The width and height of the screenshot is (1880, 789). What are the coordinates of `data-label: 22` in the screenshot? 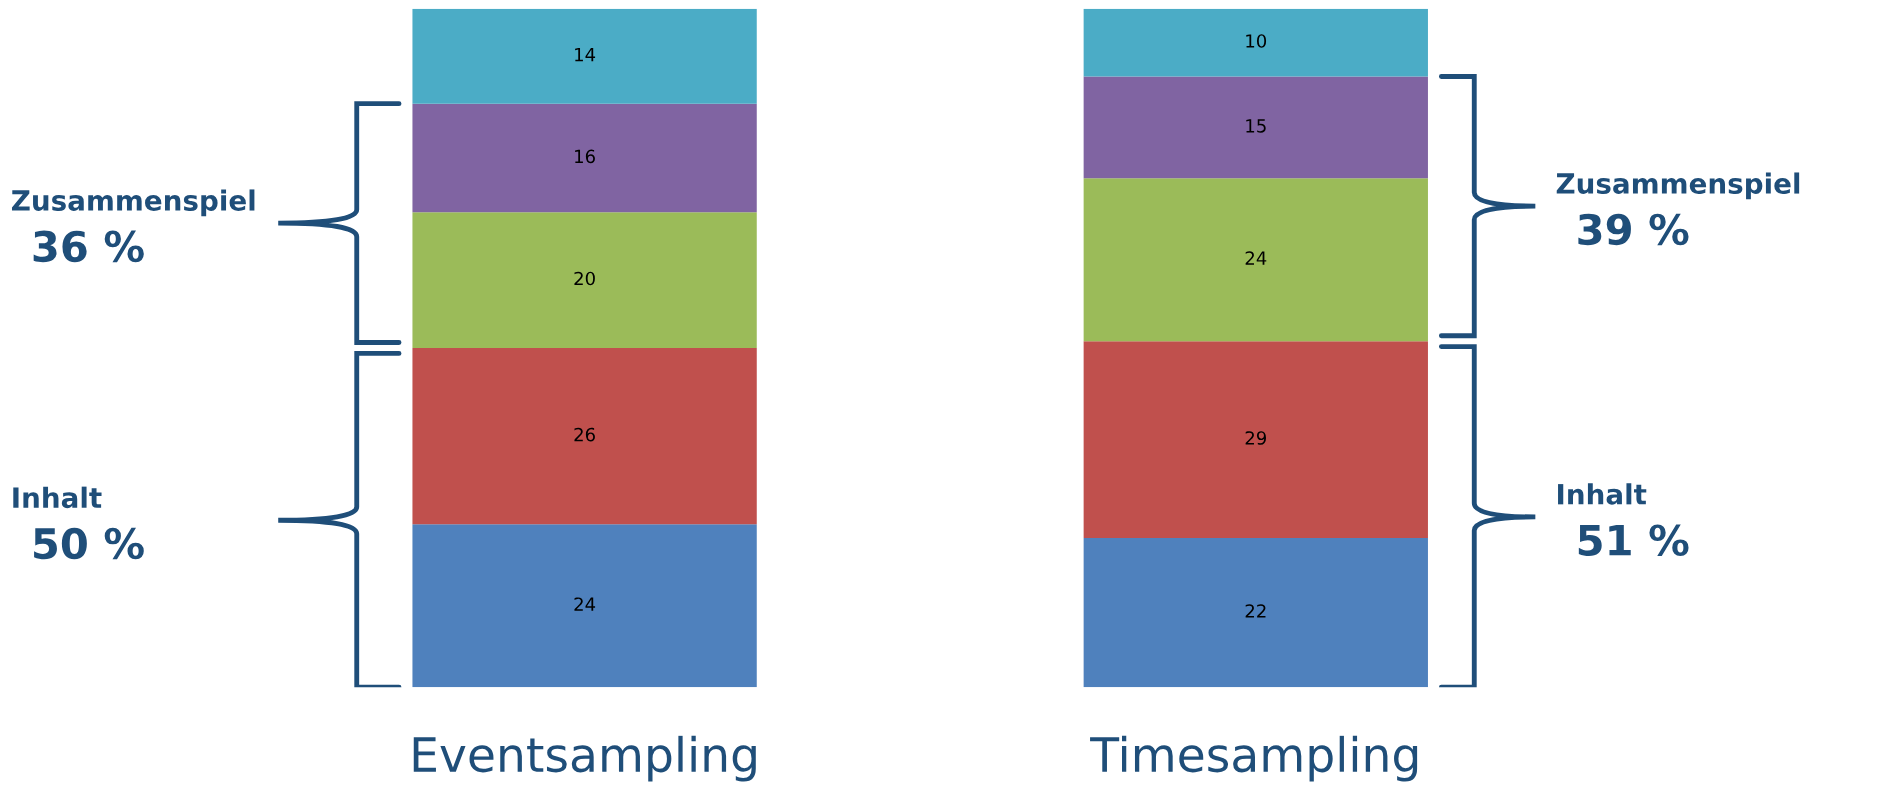 It's located at (1255, 611).